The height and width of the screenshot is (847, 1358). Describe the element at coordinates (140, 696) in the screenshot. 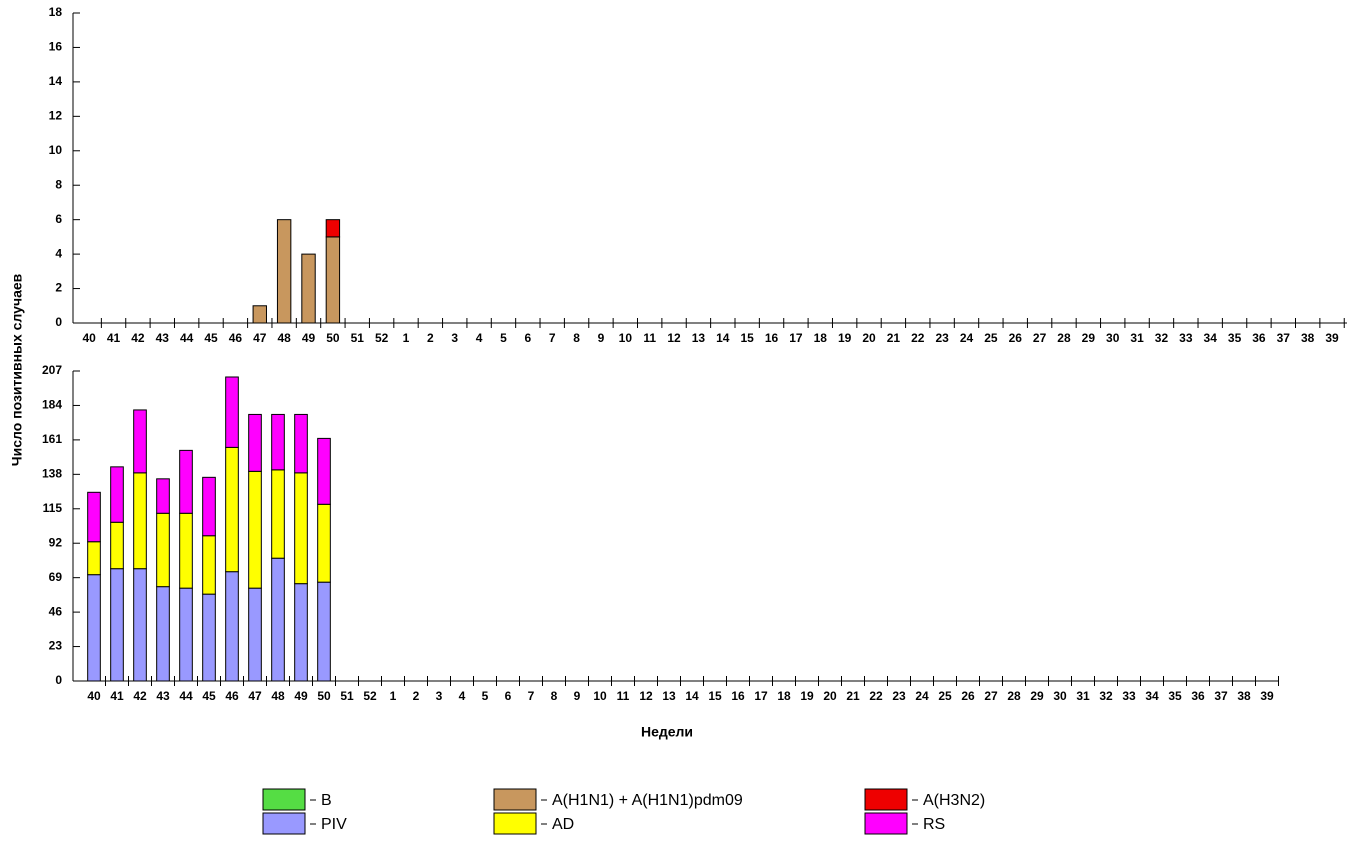

I see `x-tick-label: 42` at that location.